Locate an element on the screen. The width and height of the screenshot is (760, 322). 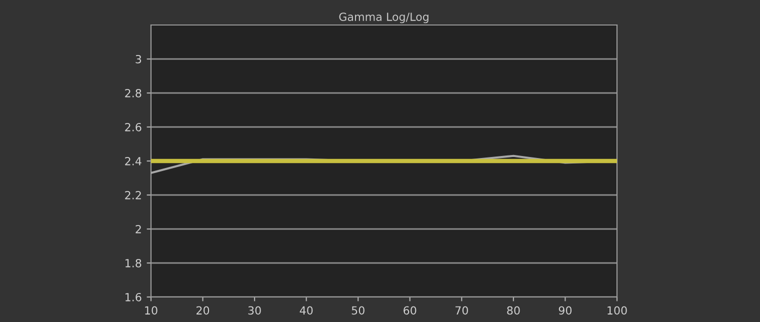
y-tick-label: 2.6 is located at coordinates (133, 127).